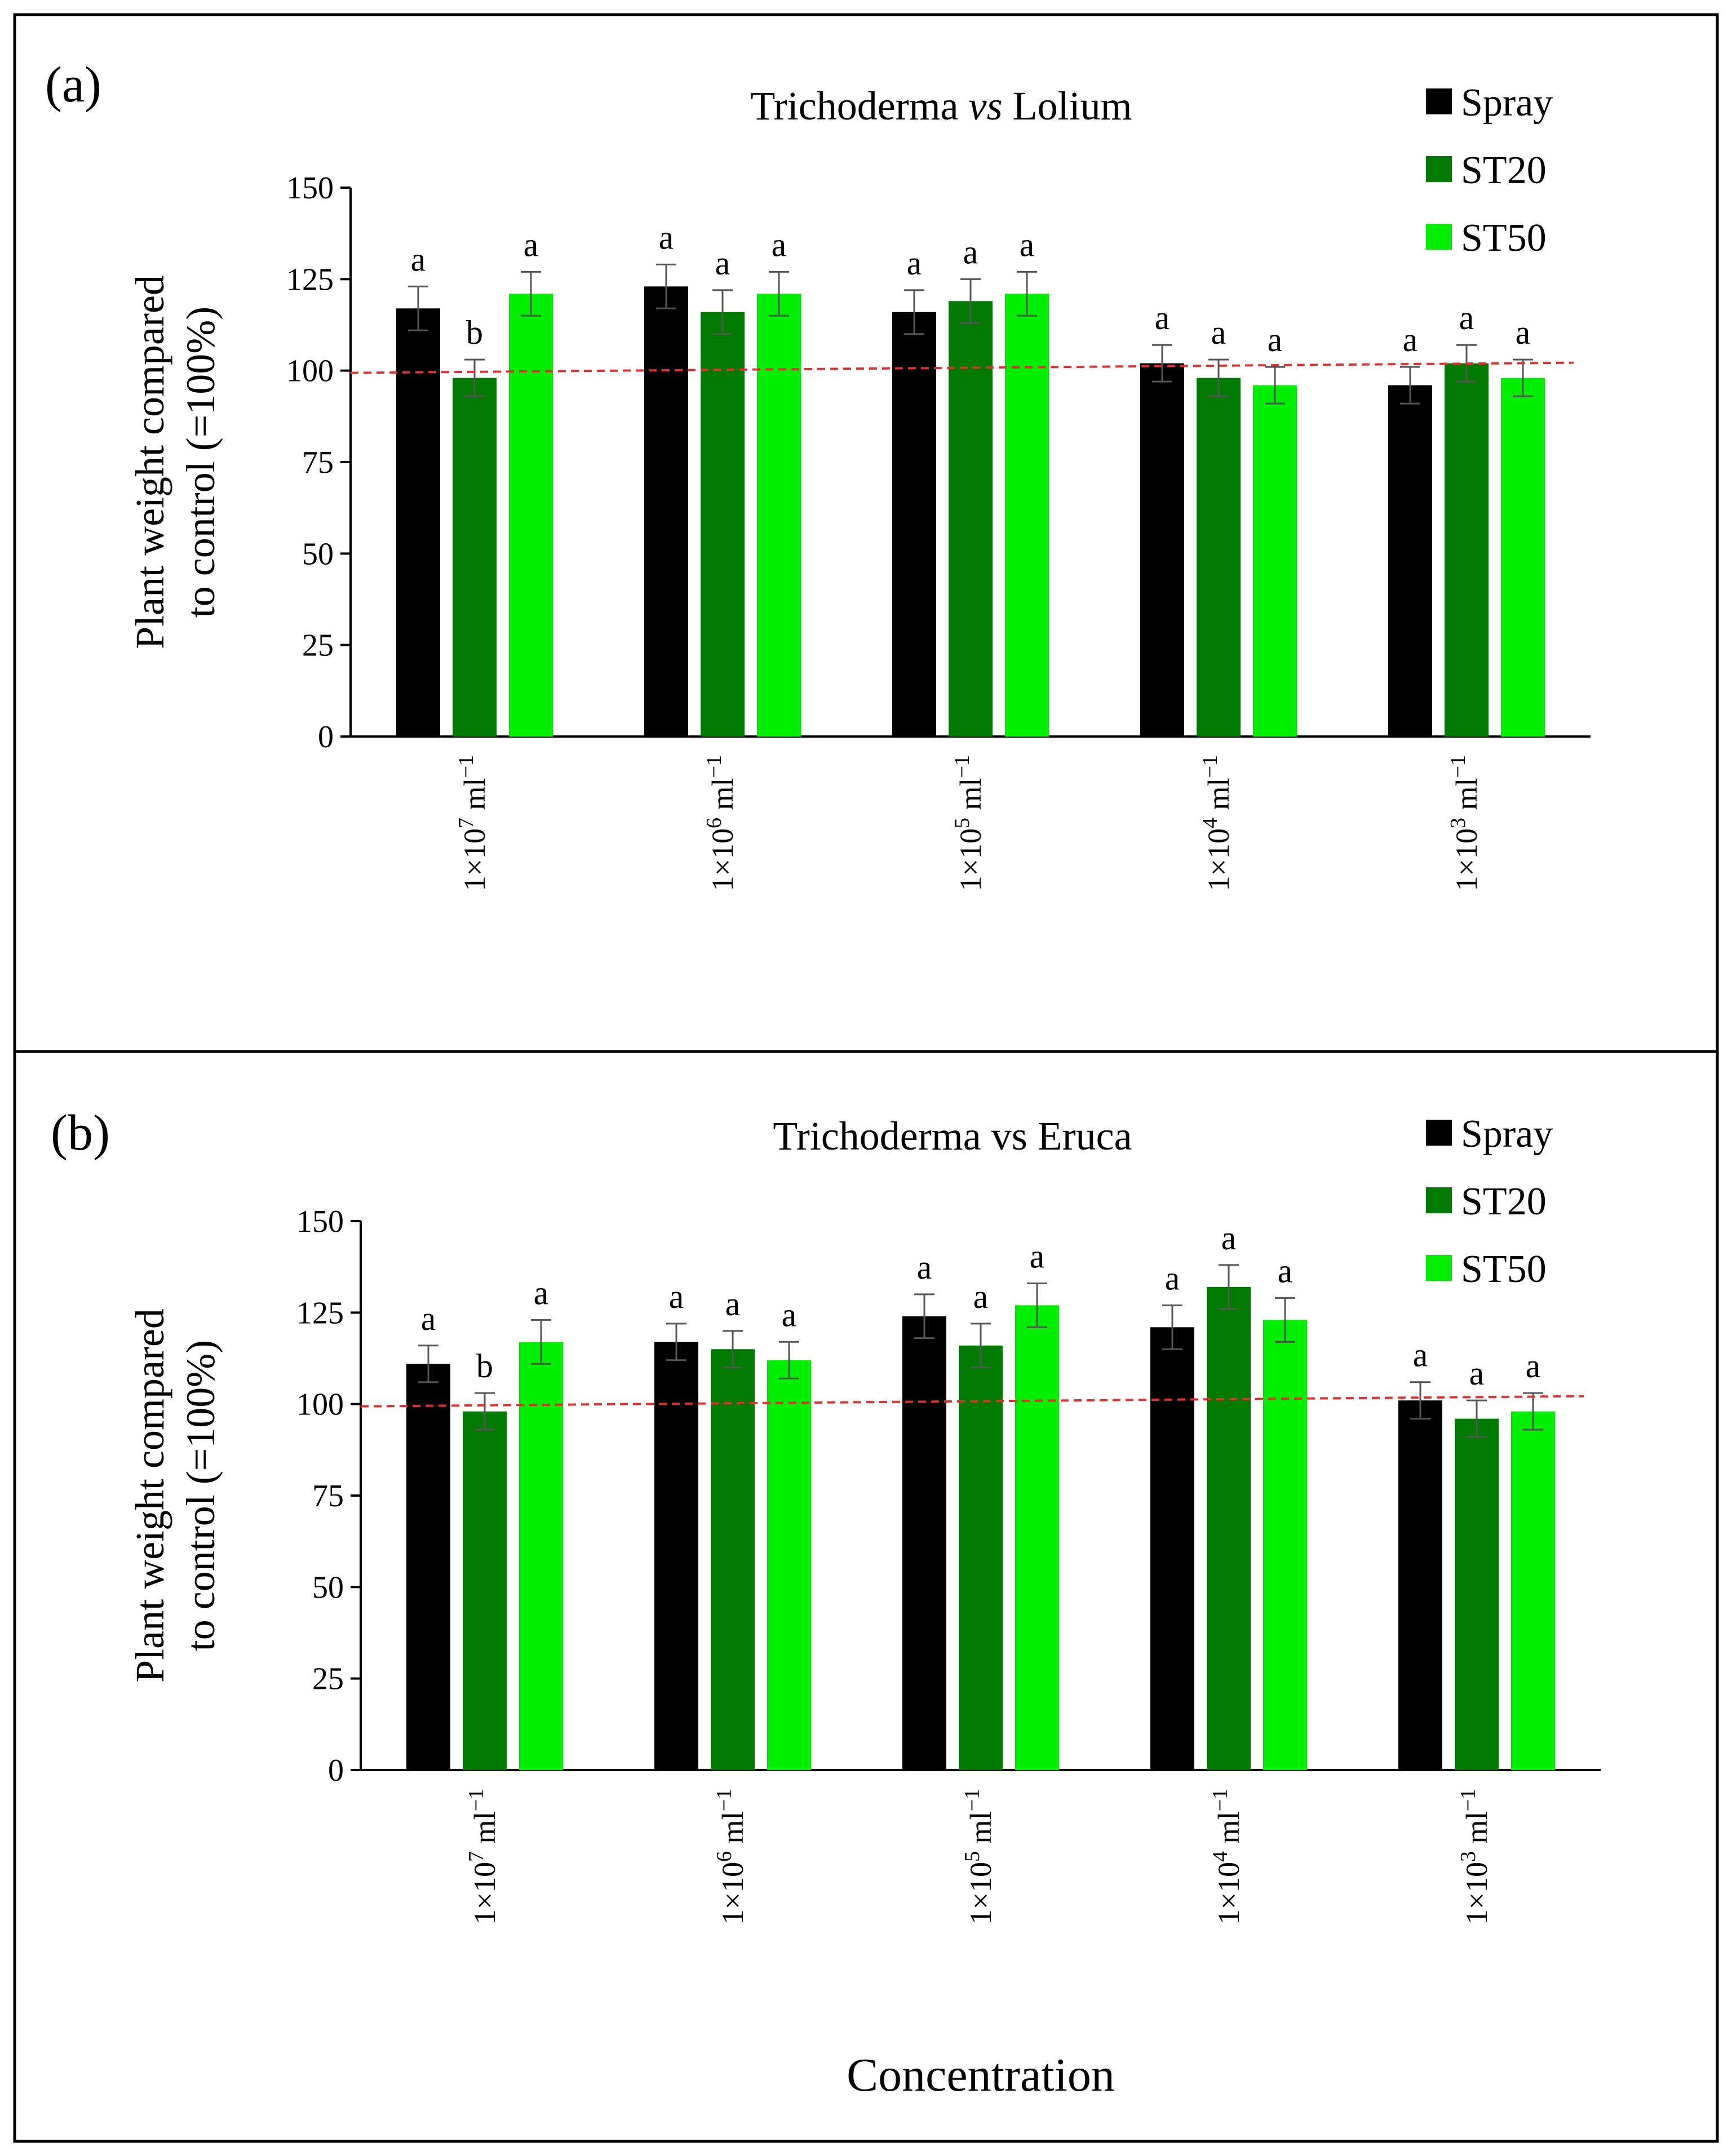  Describe the element at coordinates (1458, 823) in the screenshot. I see `category-exponent: 3` at that location.